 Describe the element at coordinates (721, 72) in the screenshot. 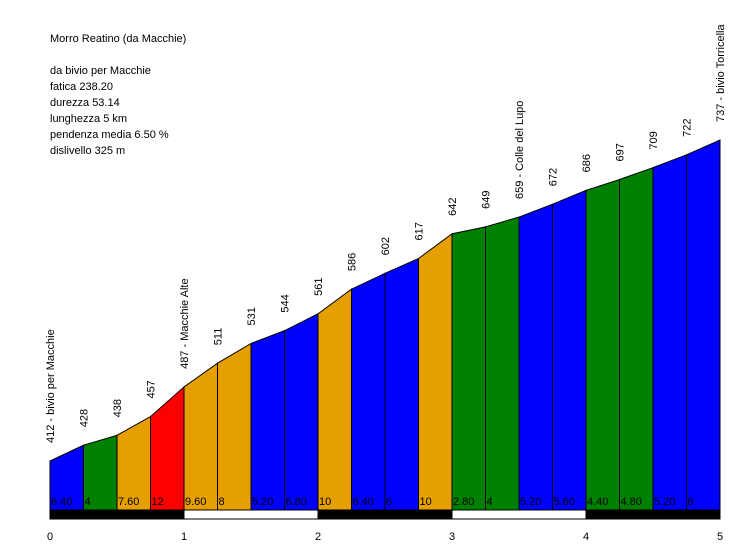

I see `elevation-label: 737 - bivio Torricella` at that location.